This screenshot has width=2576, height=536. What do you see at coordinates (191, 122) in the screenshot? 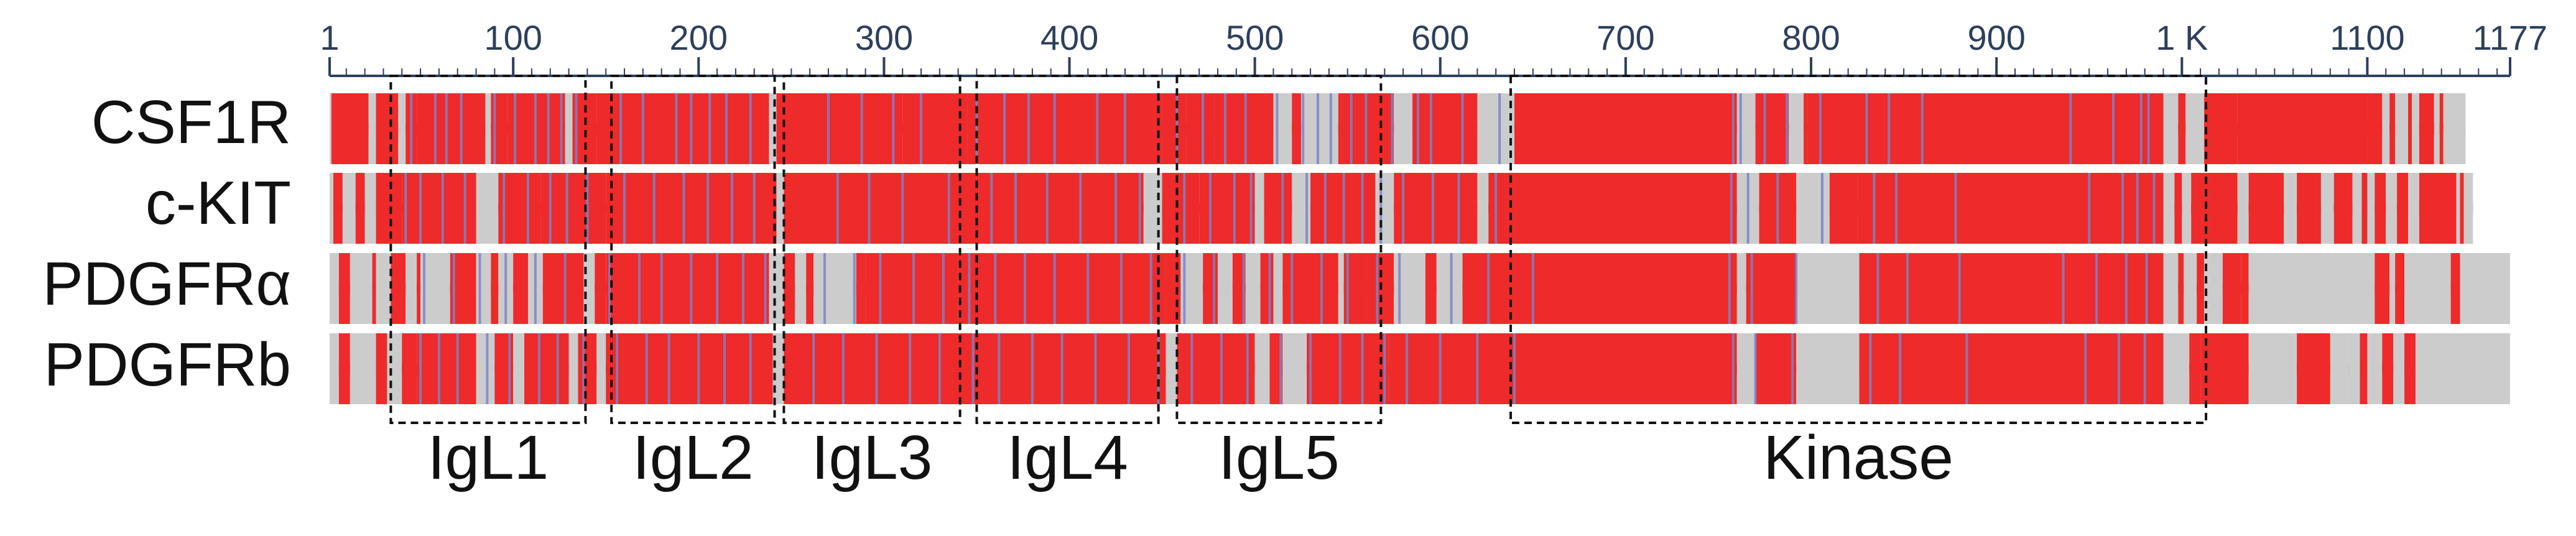
I see `sequence-label: CSF1R` at bounding box center [191, 122].